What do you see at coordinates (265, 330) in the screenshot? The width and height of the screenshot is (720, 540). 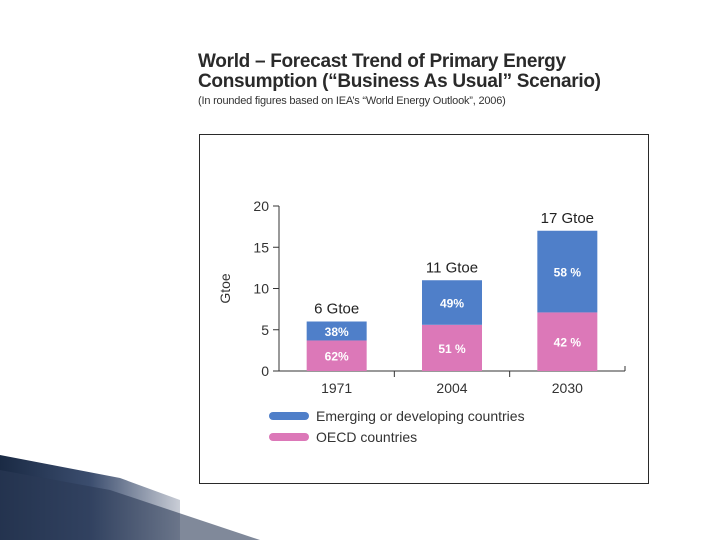 I see `y-tick-label: 5` at bounding box center [265, 330].